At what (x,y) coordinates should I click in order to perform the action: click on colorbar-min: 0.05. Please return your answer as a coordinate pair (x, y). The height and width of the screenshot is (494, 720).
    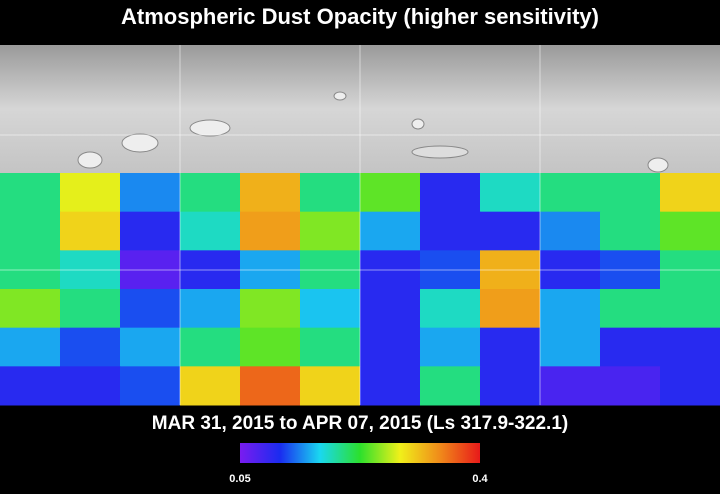
    Looking at the image, I should click on (239, 479).